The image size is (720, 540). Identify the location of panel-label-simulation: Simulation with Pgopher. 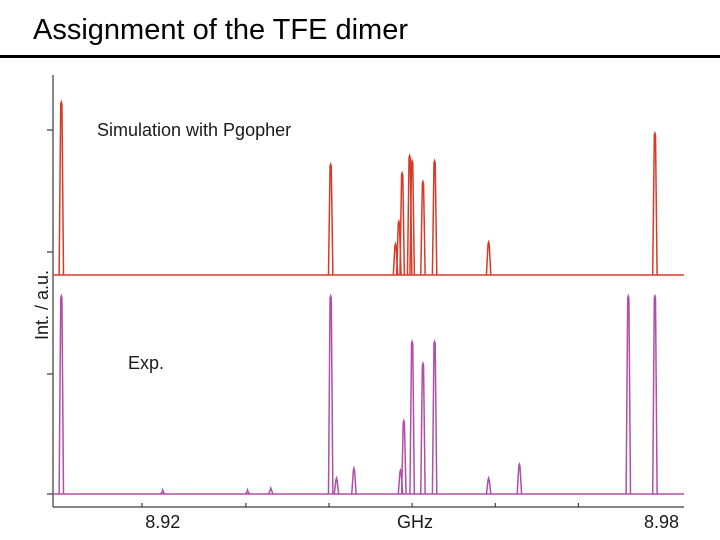
(194, 130).